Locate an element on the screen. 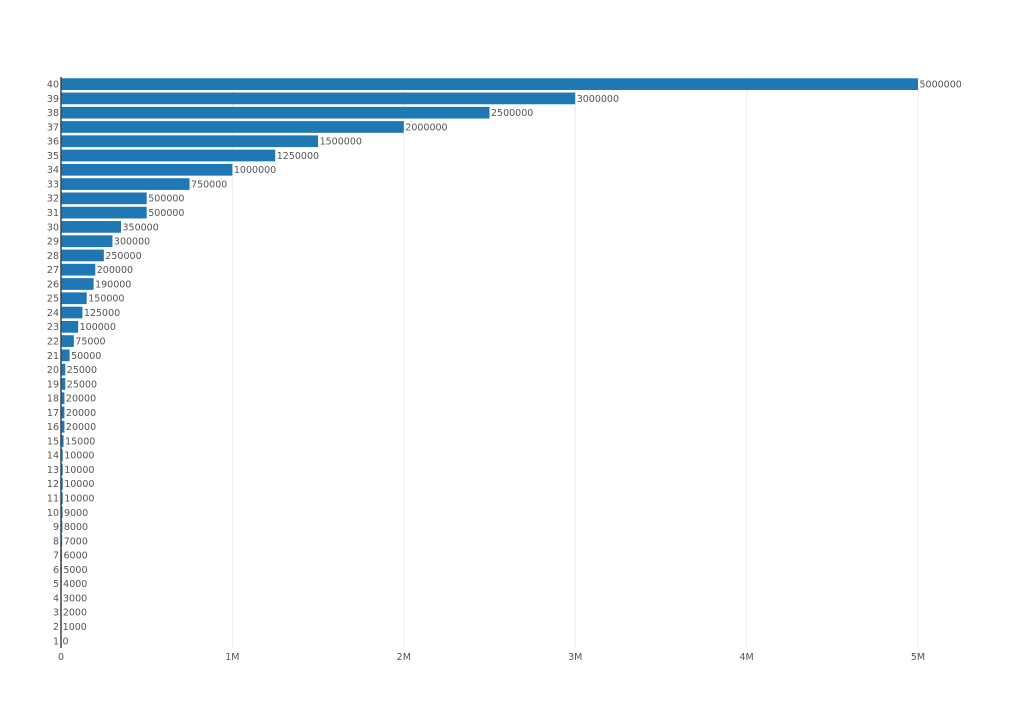 This screenshot has height=710, width=1024. data-label: 6000 is located at coordinates (76, 556).